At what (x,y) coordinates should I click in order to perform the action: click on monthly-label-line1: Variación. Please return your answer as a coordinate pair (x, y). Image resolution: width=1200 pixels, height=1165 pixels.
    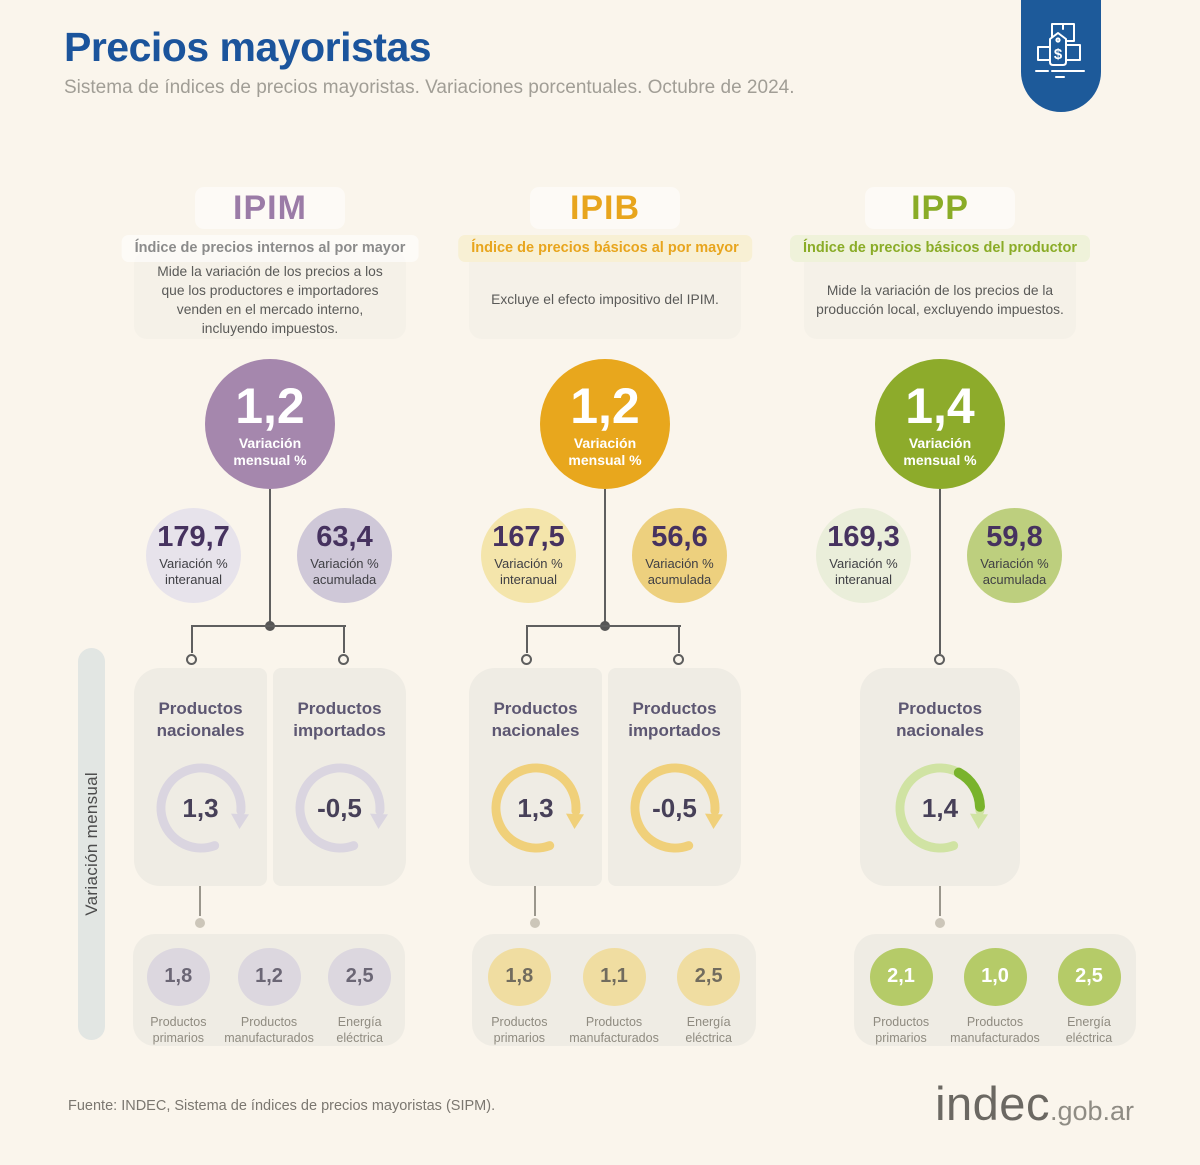
    Looking at the image, I should click on (940, 443).